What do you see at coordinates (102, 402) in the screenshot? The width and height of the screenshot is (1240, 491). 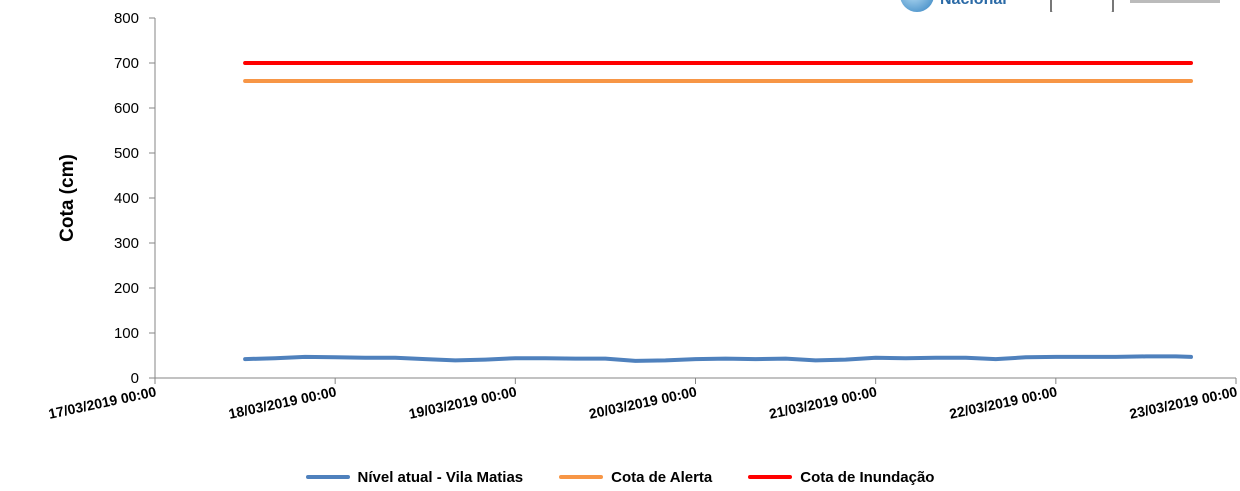 I see `x-tick-label: 17/03/2019 00:00` at bounding box center [102, 402].